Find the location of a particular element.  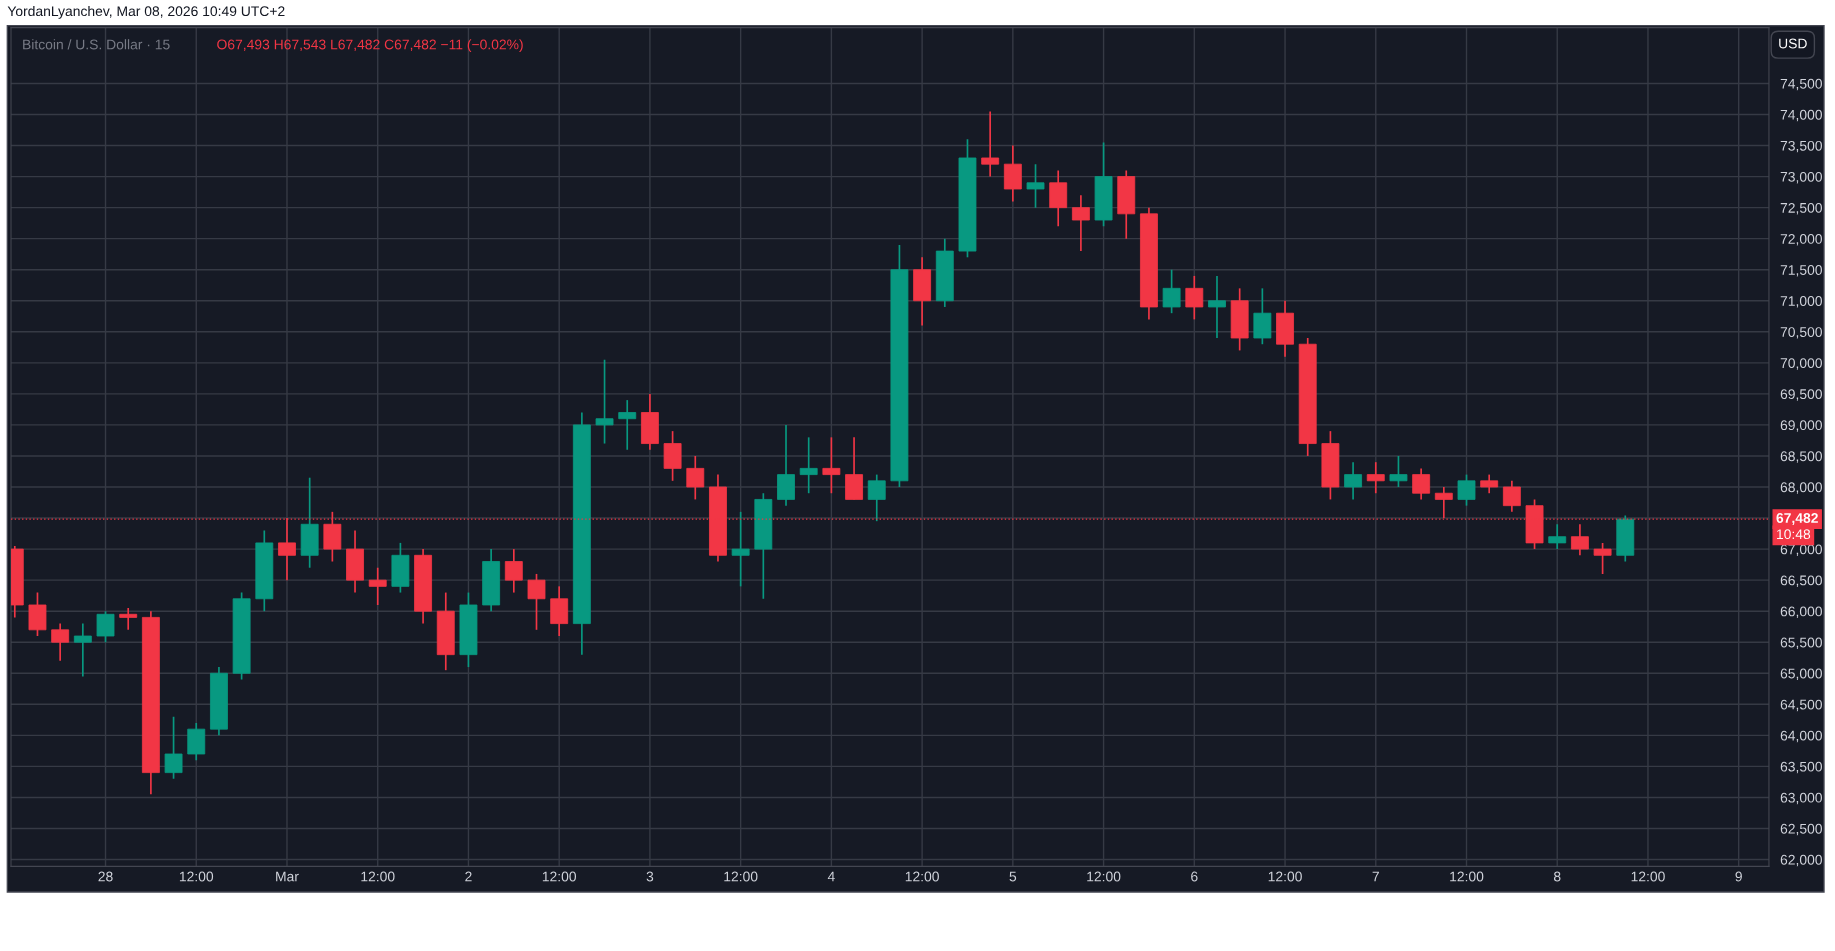

text: Bitcoin / U.S. Dollar · 15 is located at coordinates (96, 44).